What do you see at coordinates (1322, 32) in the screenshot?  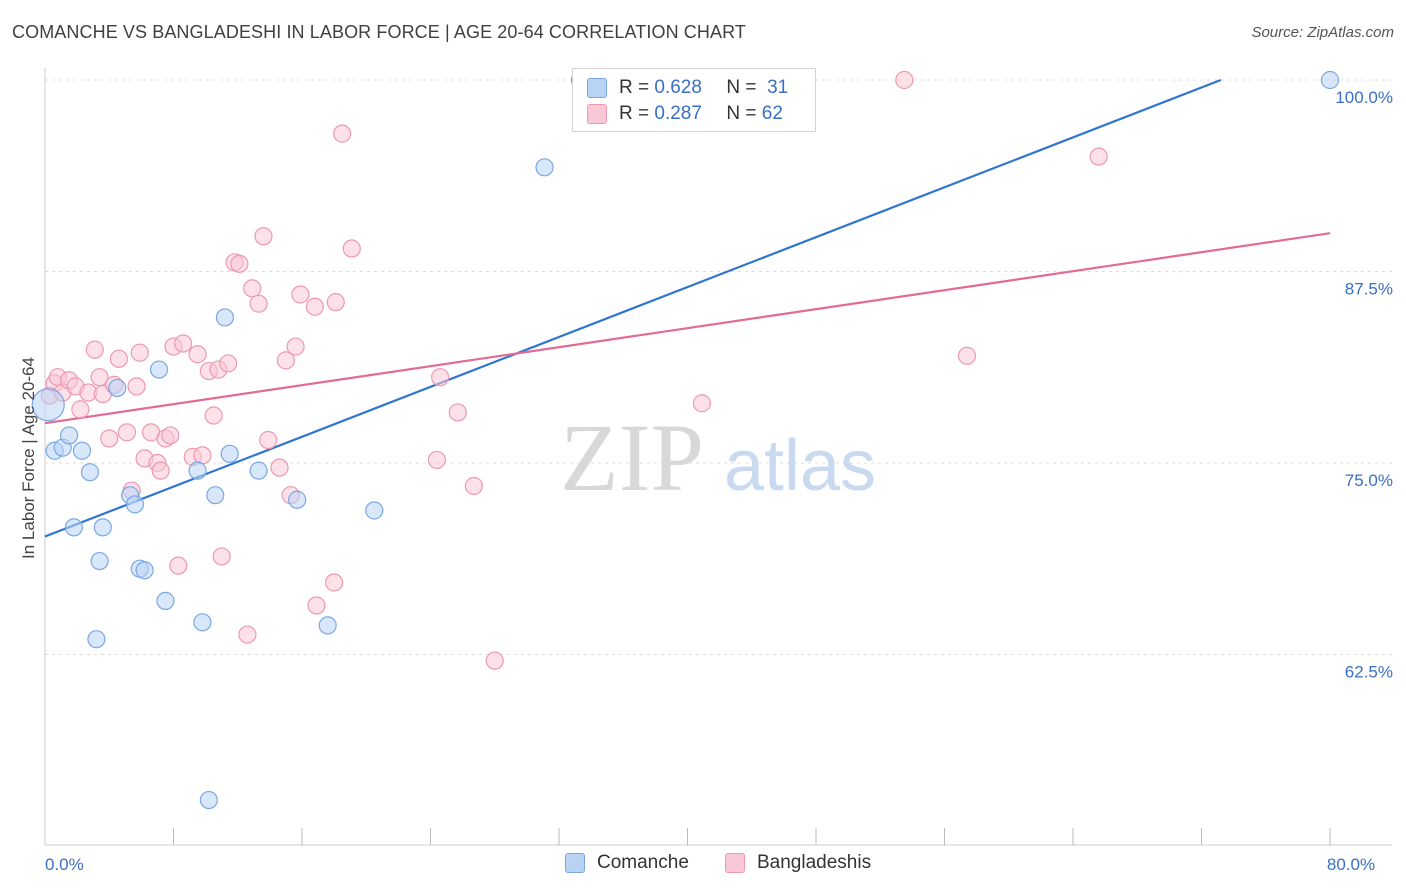 I see `source-label: Source: ZipAtlas.com` at bounding box center [1322, 32].